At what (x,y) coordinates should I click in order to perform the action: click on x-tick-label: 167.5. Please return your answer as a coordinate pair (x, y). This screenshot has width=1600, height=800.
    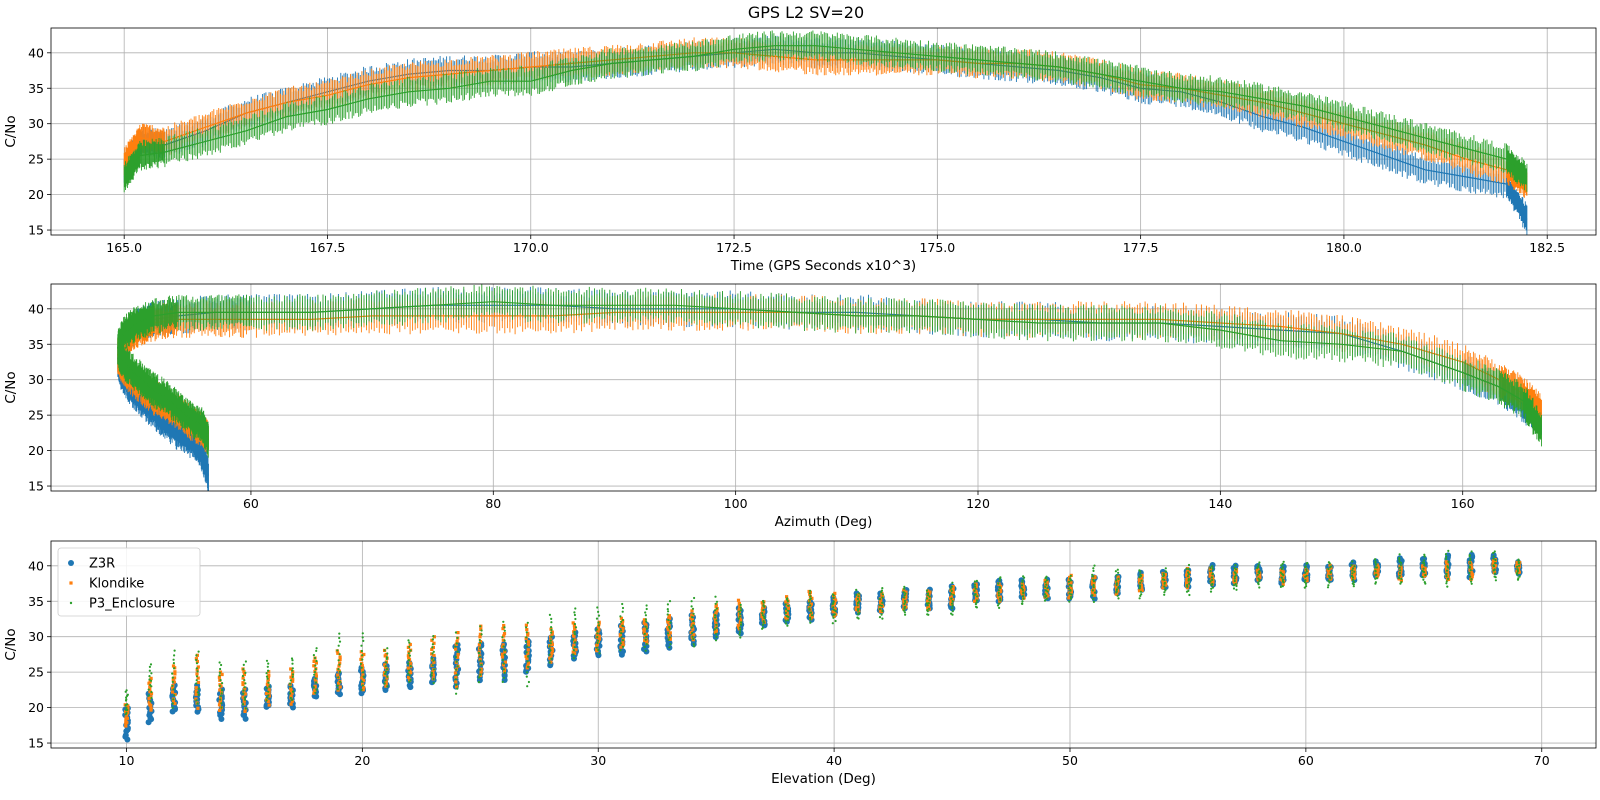
    Looking at the image, I should click on (328, 247).